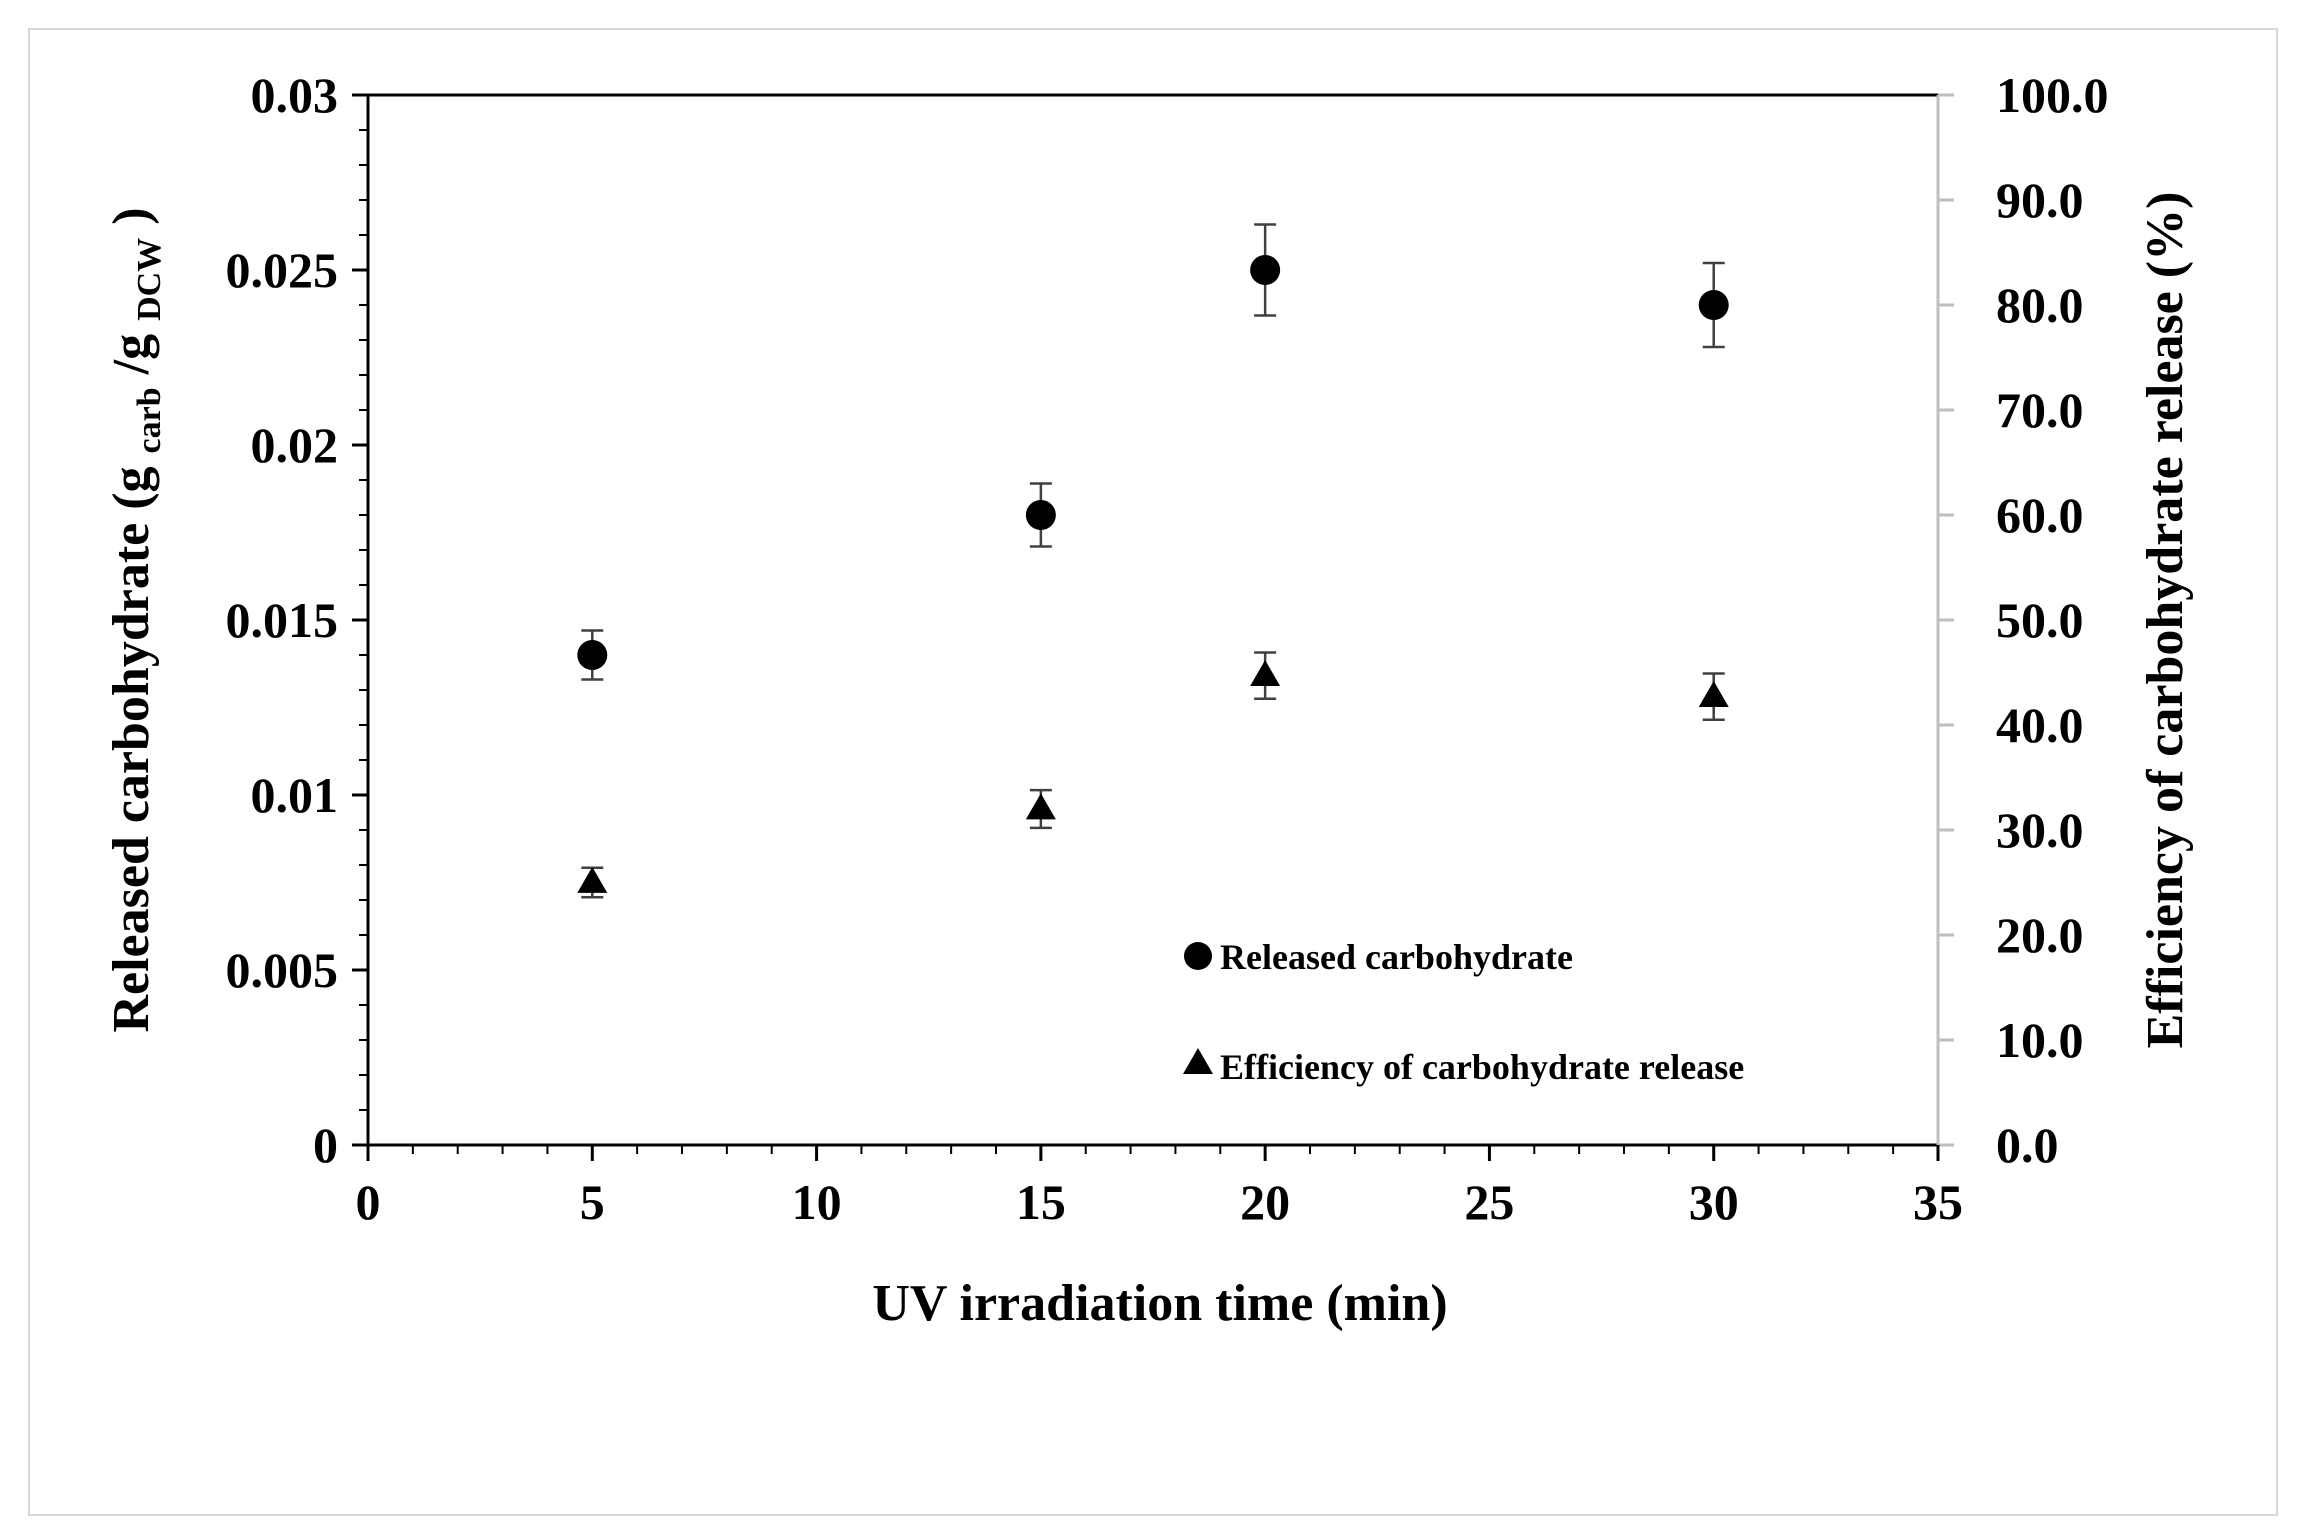 This screenshot has height=1536, width=2309. I want to click on y2-tick-label: 0.0, so click(2027, 1145).